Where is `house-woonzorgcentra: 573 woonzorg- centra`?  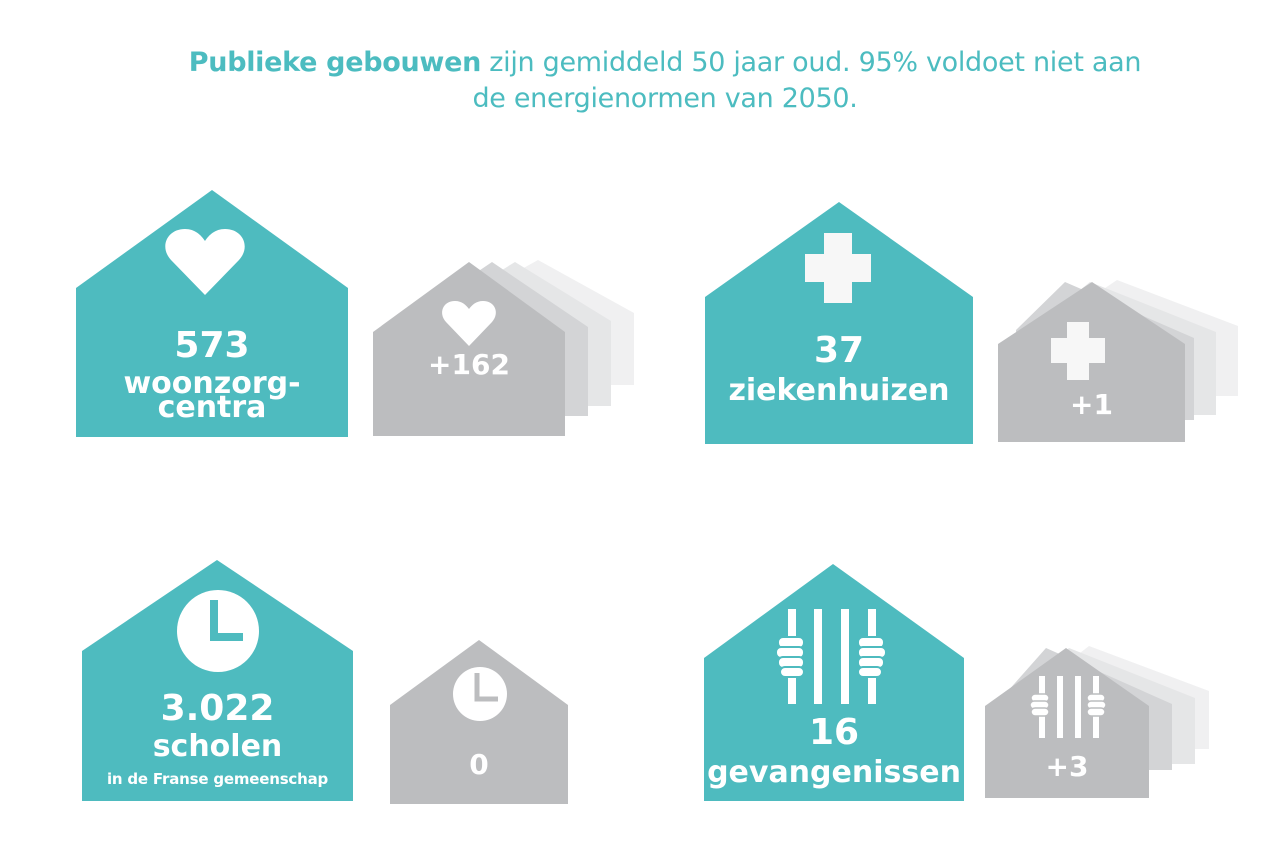
house-woonzorgcentra: 573 woonzorg- centra is located at coordinates (212, 313).